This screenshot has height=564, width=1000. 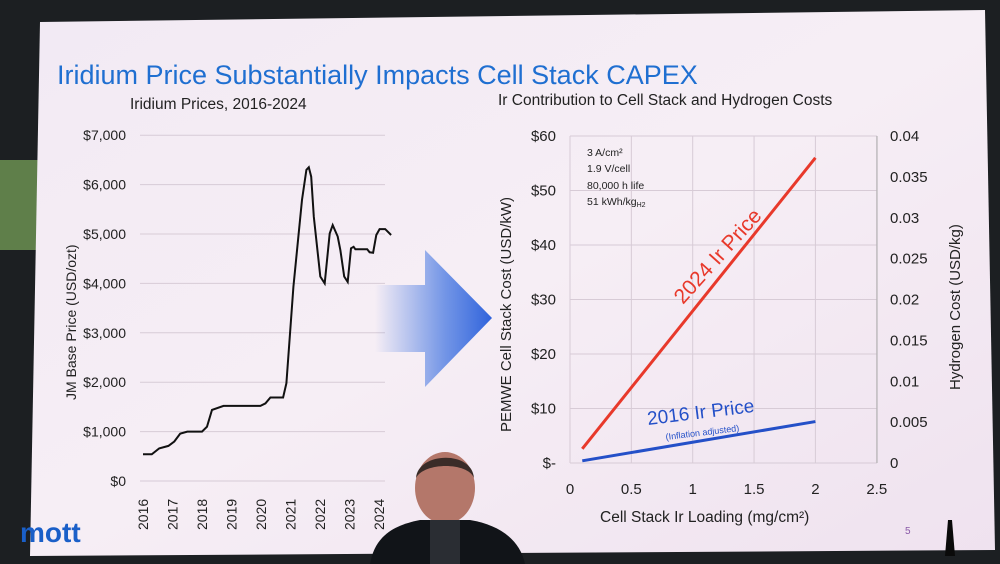 I want to click on y-tick-label: $10, so click(x=543, y=409).